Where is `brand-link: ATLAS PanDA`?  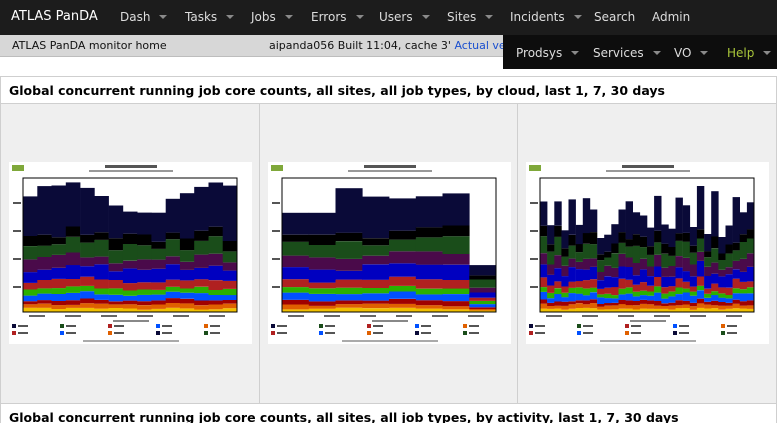
brand-link: ATLAS PanDA is located at coordinates (54, 16).